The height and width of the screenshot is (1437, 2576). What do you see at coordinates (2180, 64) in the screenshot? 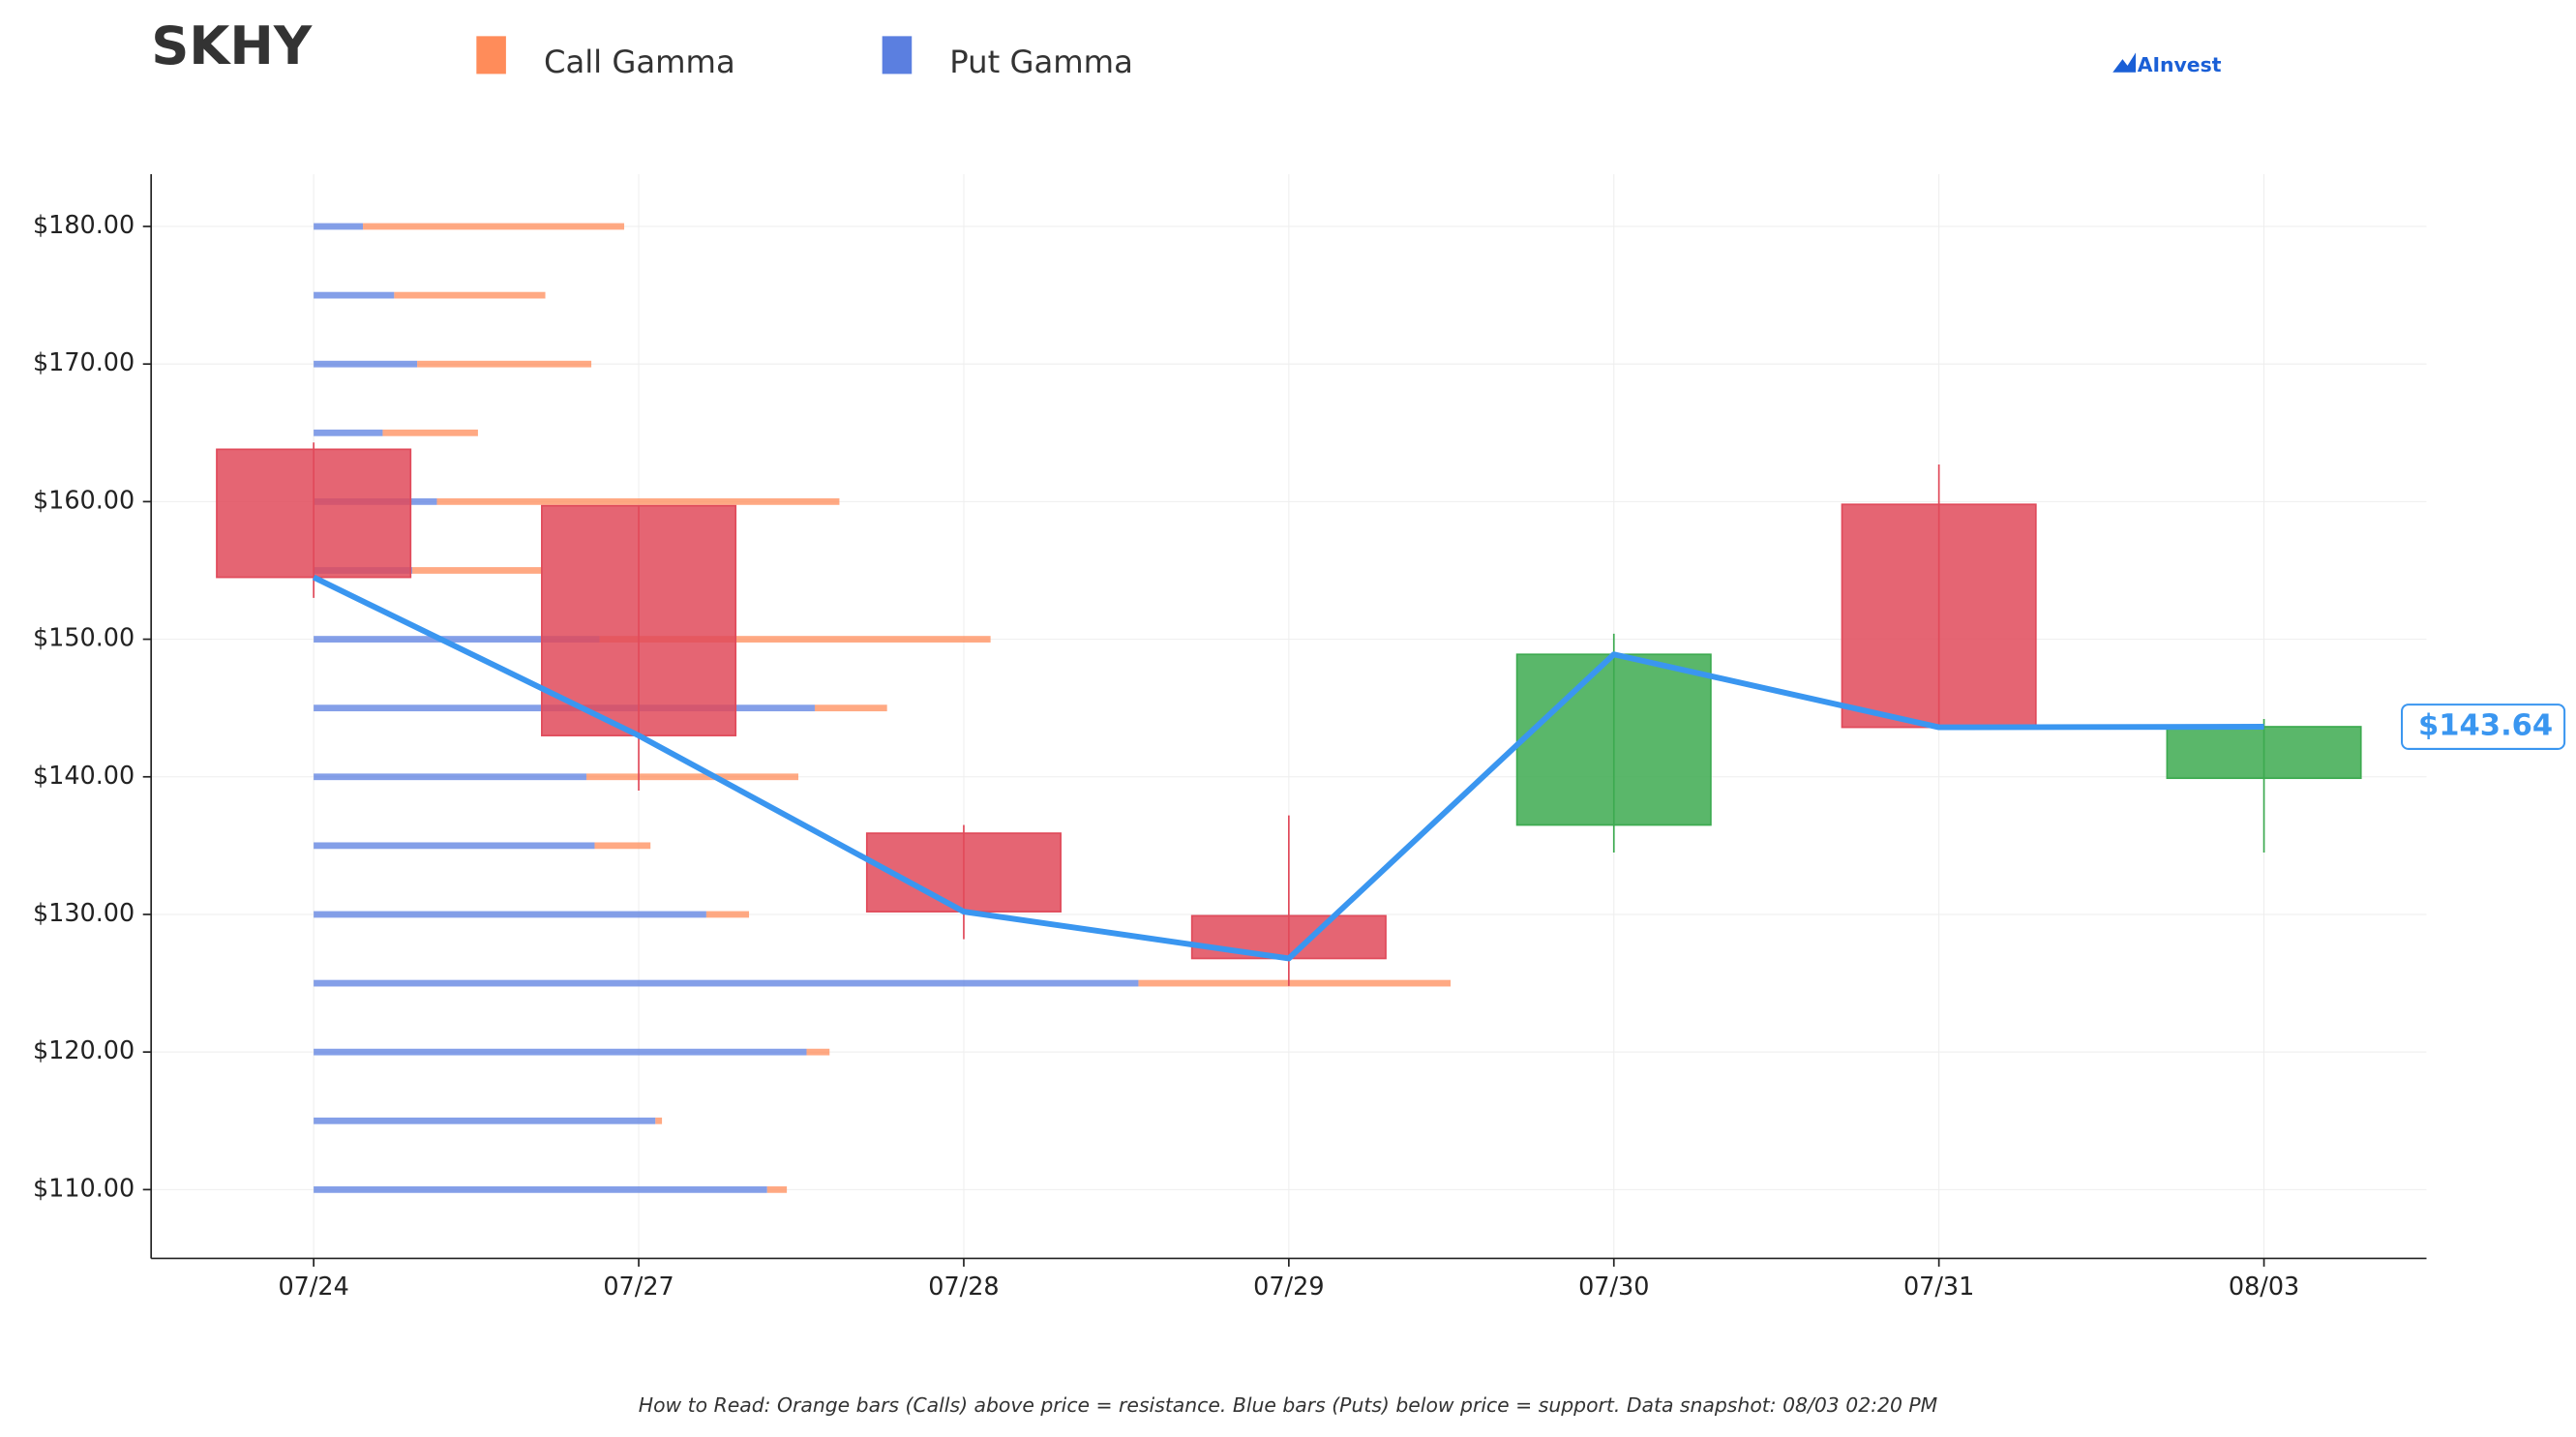
I see `brand: AInvest` at bounding box center [2180, 64].